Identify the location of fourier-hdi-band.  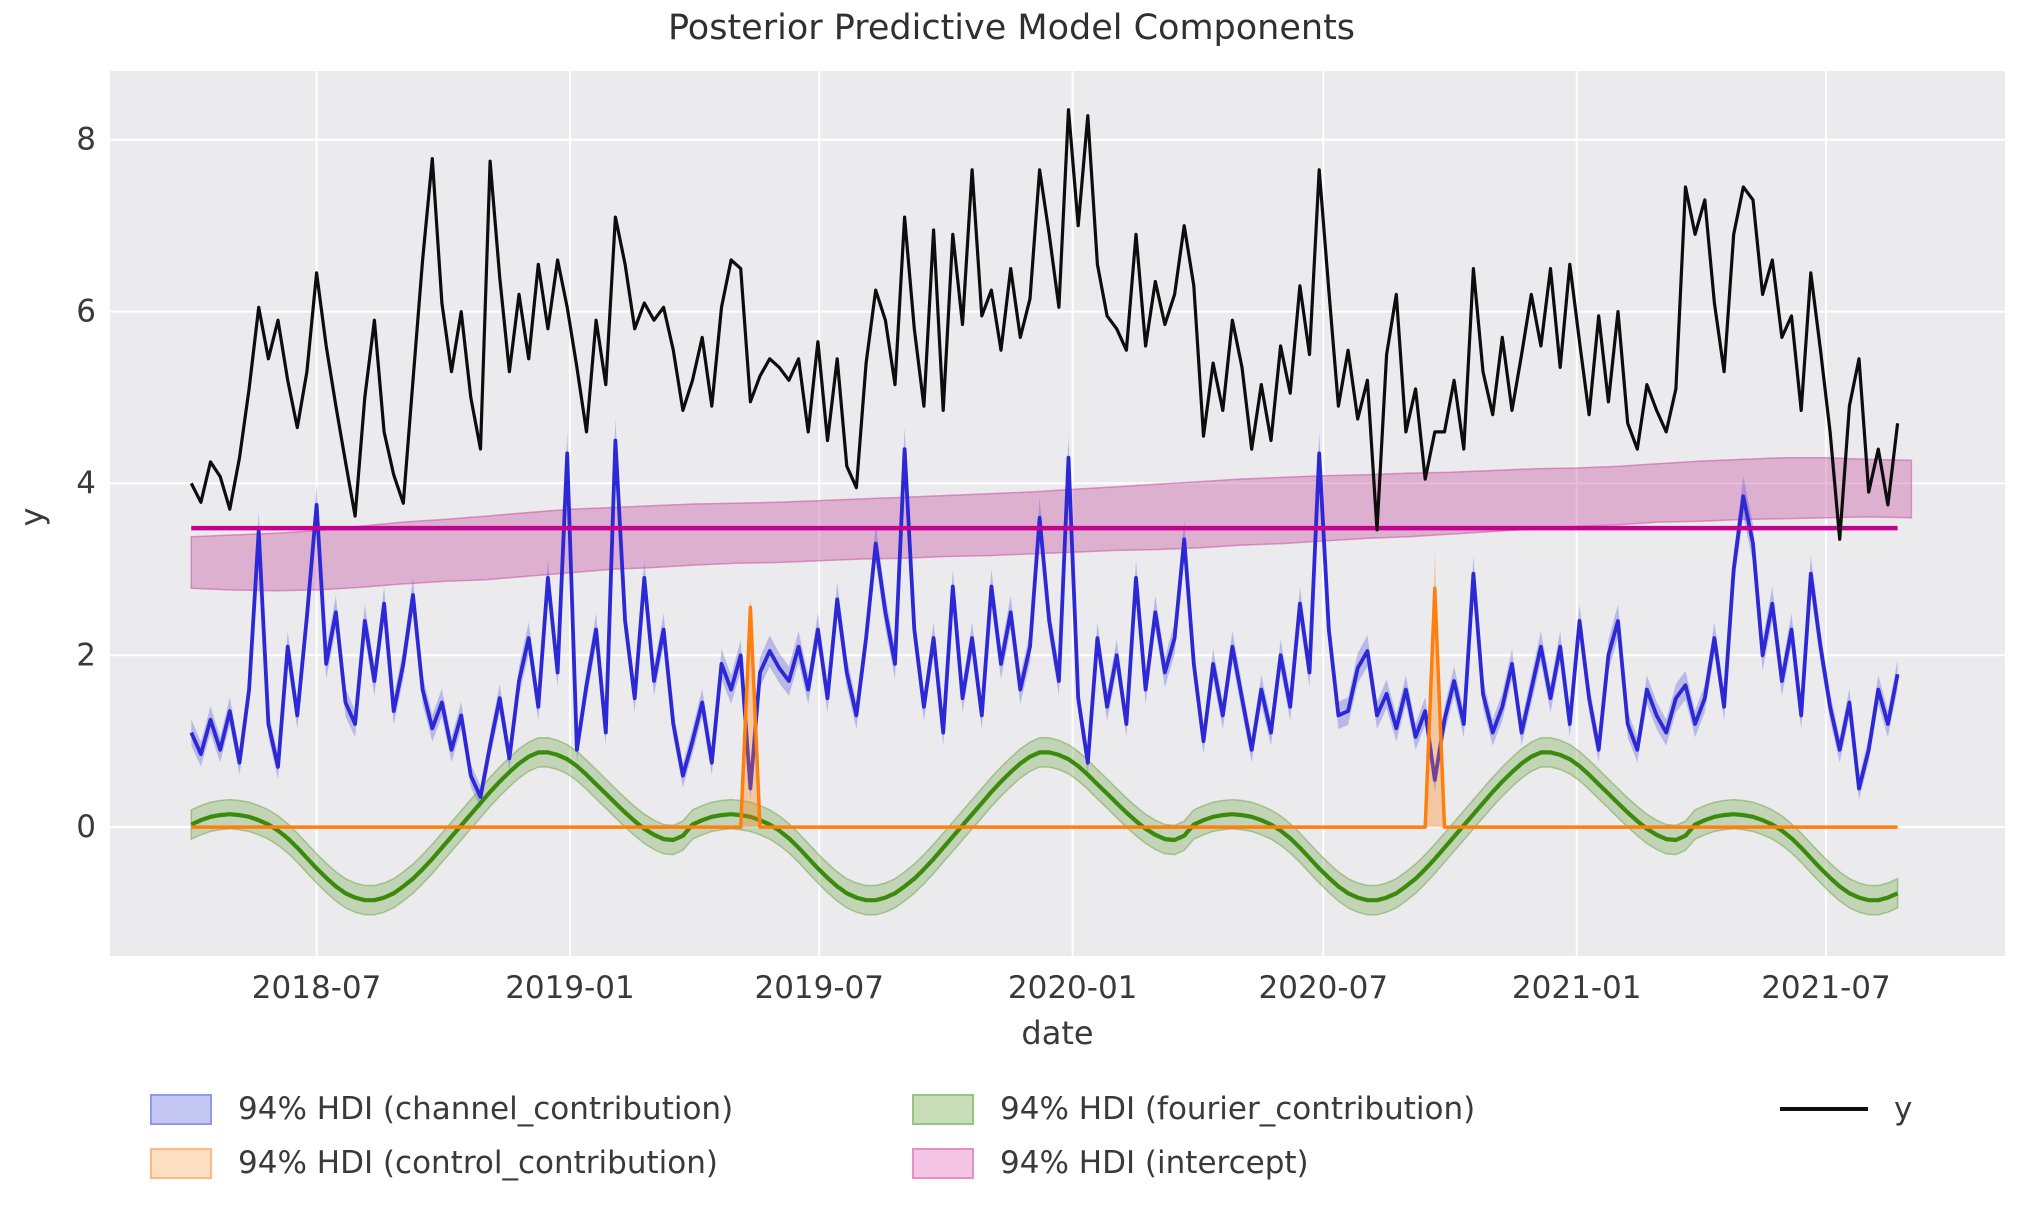
(1044, 826).